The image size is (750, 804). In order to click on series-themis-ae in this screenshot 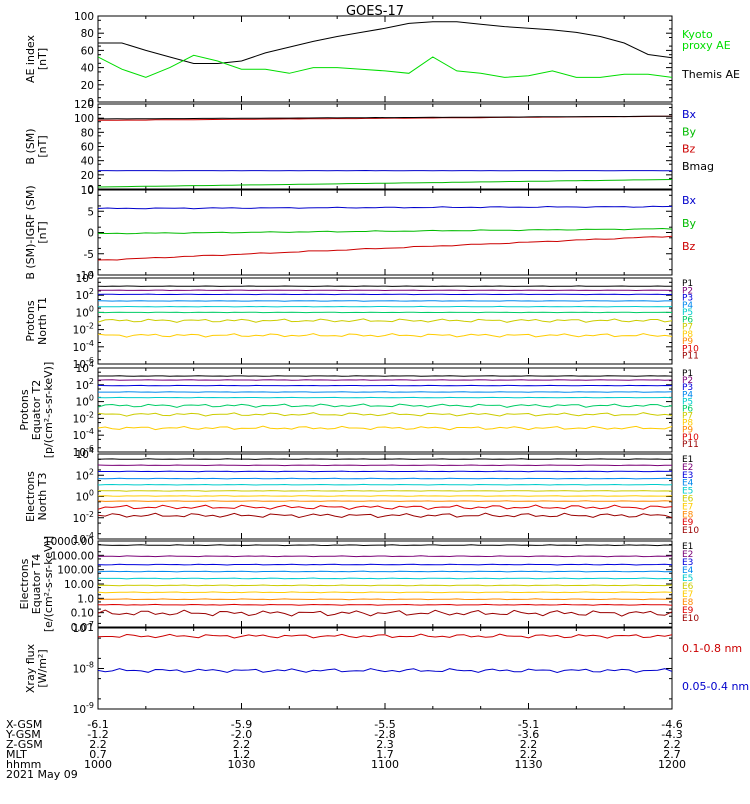, I will do `click(385, 43)`.